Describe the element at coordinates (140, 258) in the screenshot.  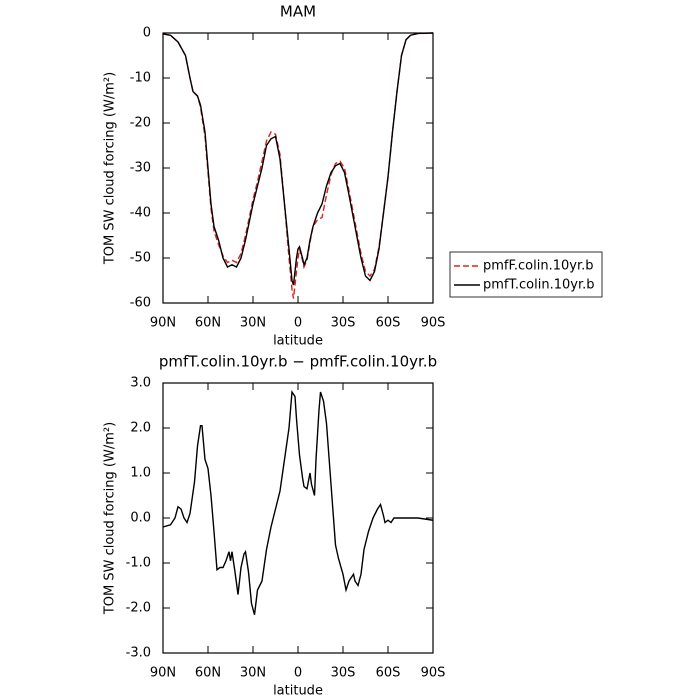
I see `y-tick-label: -50` at that location.